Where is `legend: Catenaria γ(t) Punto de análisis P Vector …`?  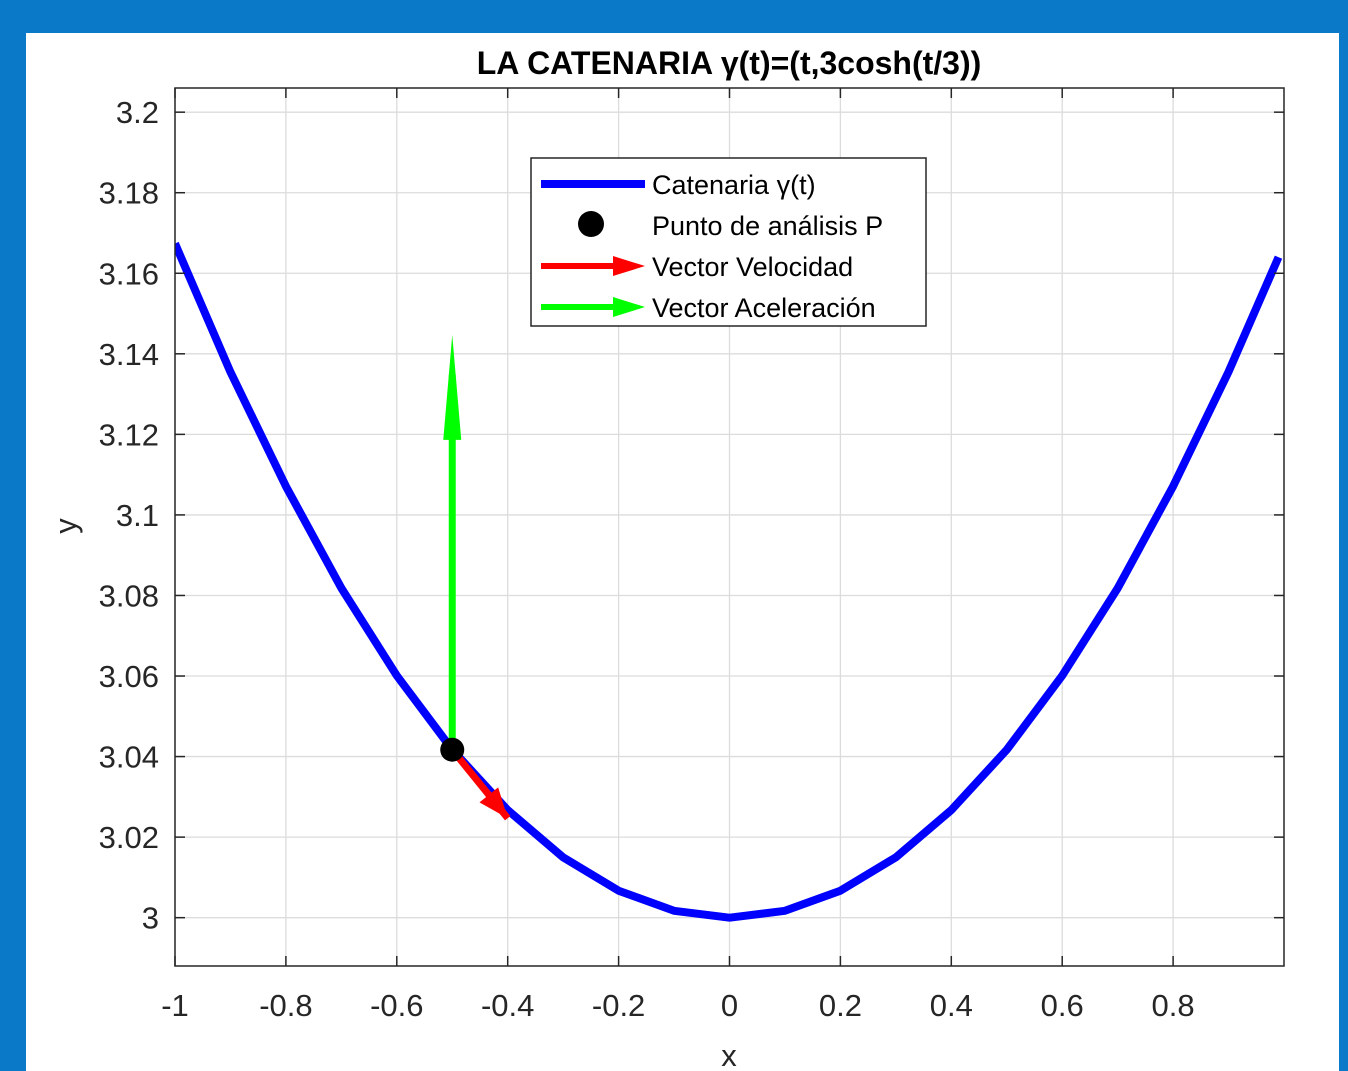 legend: Catenaria γ(t) Punto de análisis P Vector … is located at coordinates (728, 242).